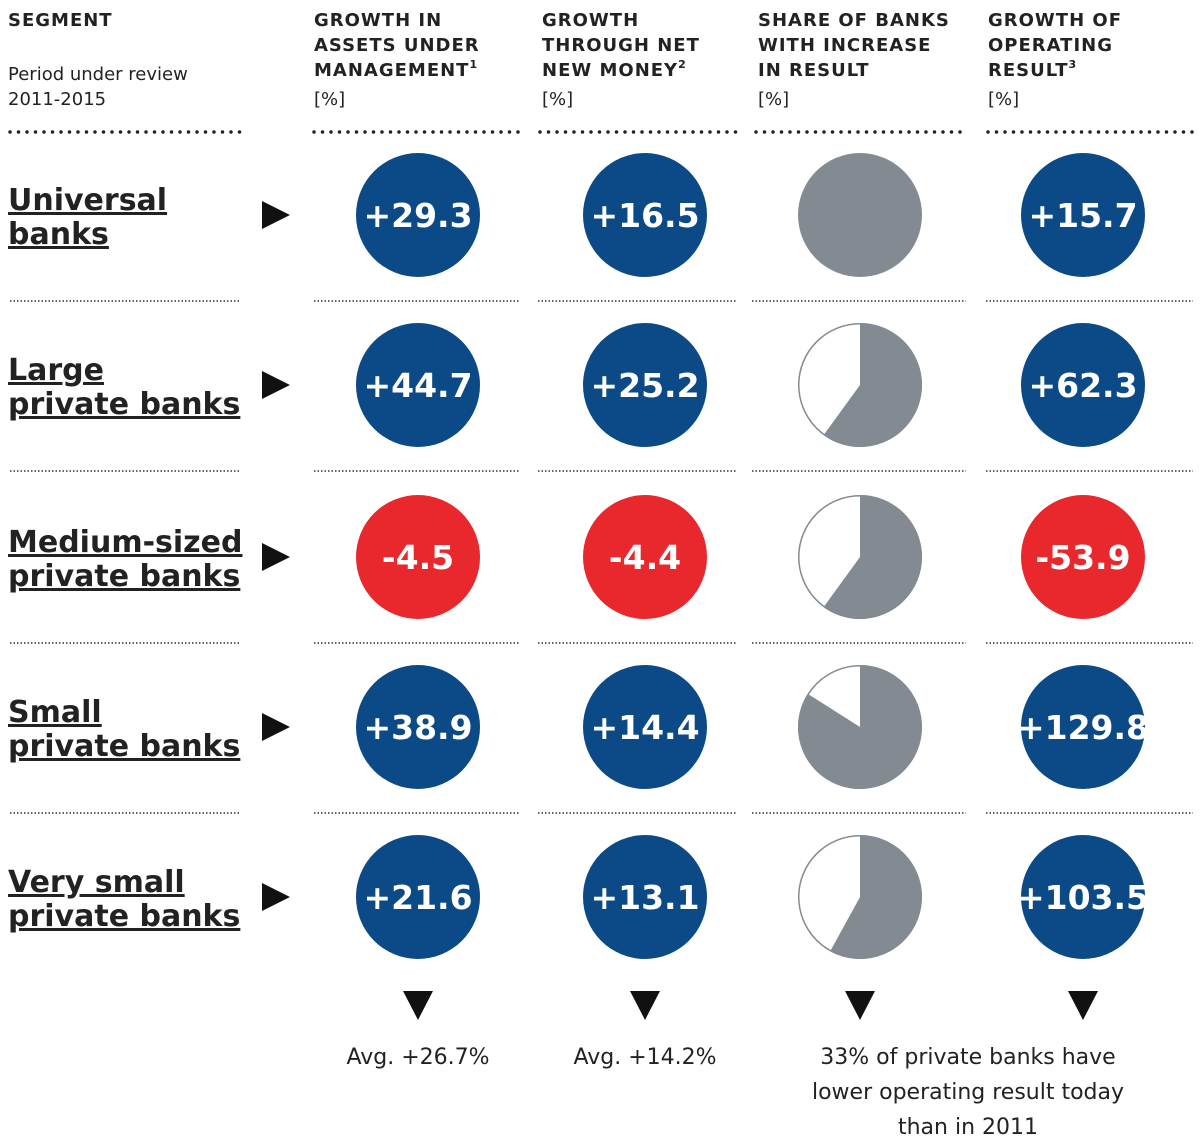 The image size is (1201, 1143). I want to click on row-label: Large, so click(56, 370).